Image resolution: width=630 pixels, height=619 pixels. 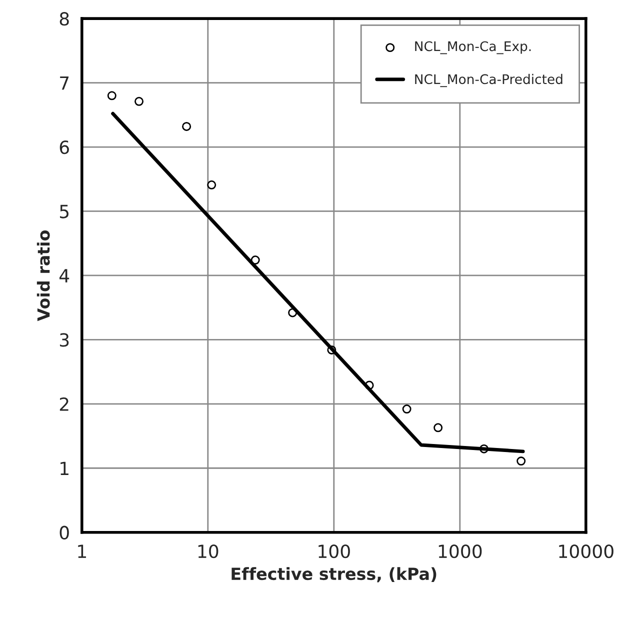 I want to click on y-tick-label: 6, so click(x=64, y=147).